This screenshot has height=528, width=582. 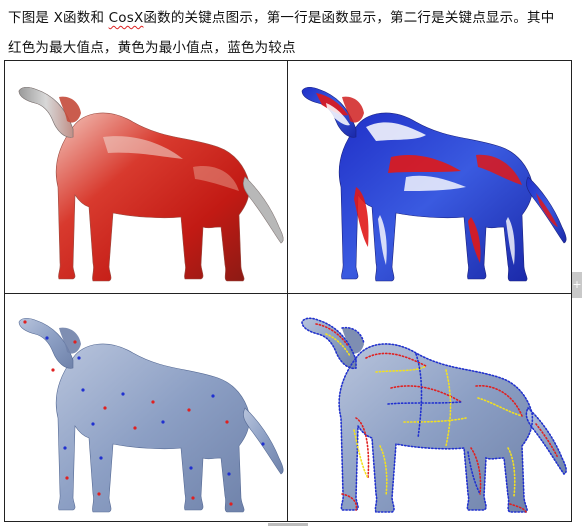 What do you see at coordinates (144, 413) in the screenshot?
I see `keypoint-markers` at bounding box center [144, 413].